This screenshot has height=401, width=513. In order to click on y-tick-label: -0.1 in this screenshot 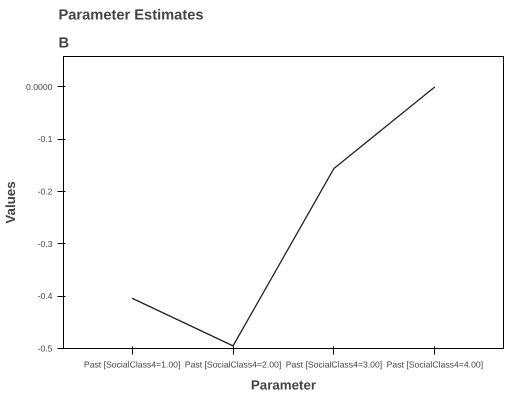, I will do `click(45, 139)`.